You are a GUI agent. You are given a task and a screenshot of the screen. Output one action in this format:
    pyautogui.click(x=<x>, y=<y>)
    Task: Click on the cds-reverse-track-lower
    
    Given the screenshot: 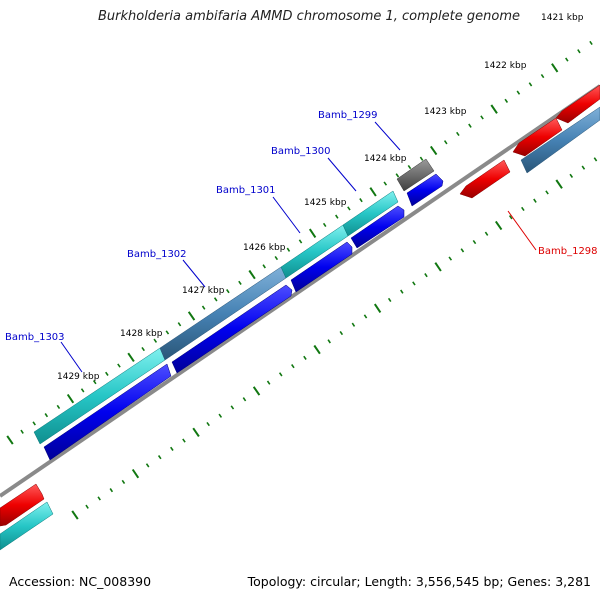 What is the action you would take?
    pyautogui.click(x=27, y=517)
    